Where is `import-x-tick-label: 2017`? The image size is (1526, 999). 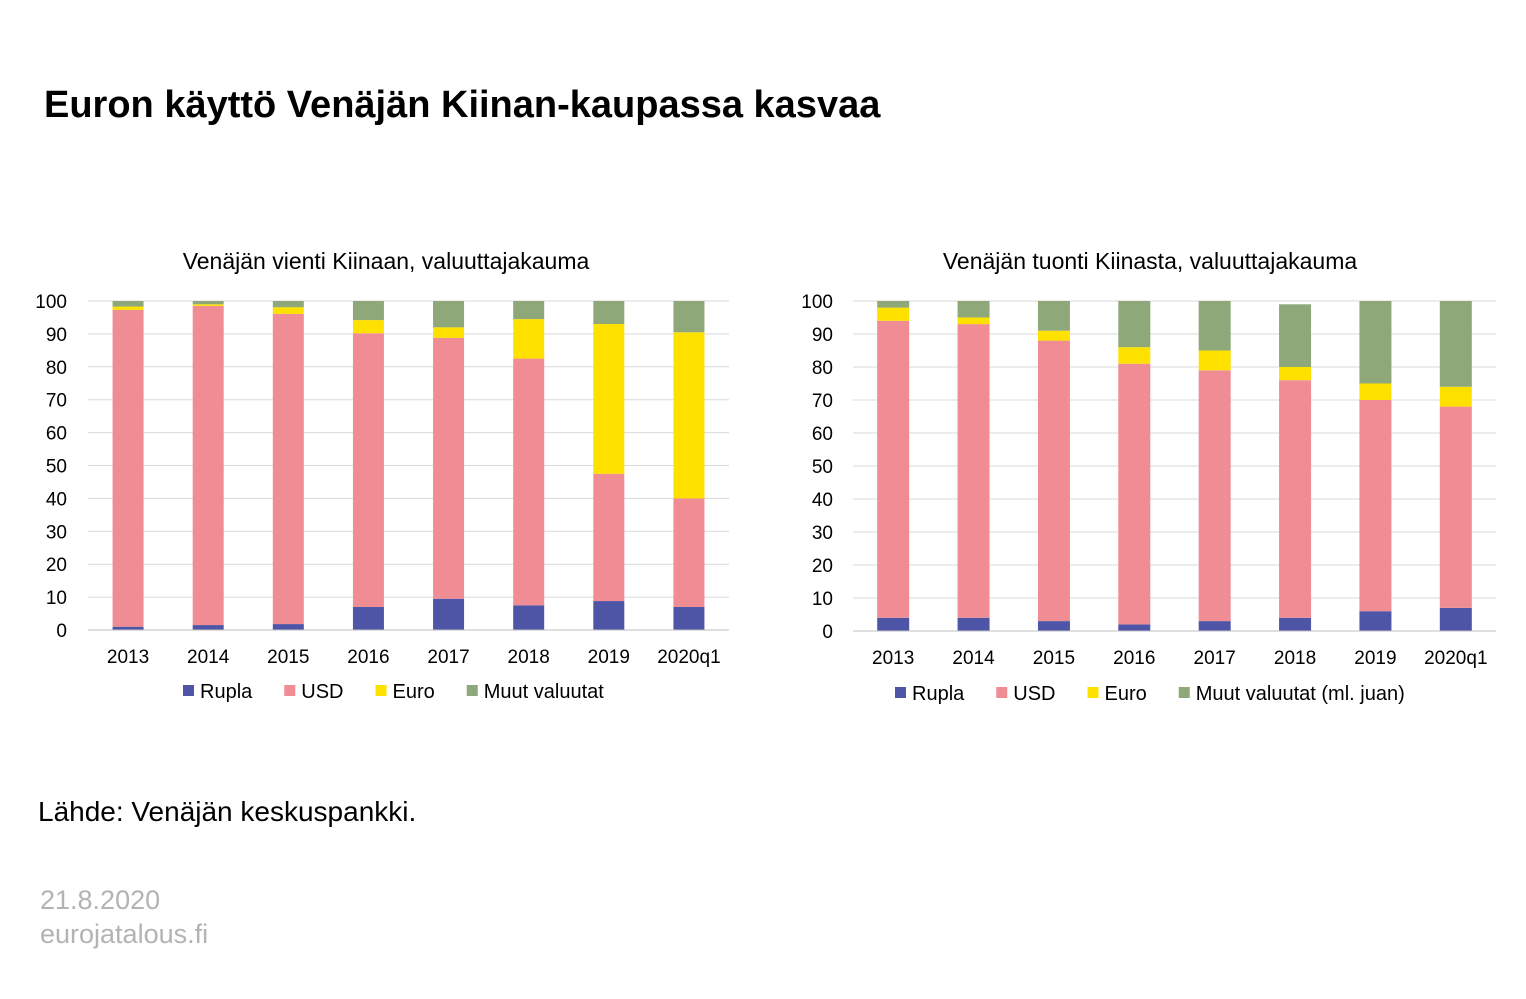 import-x-tick-label: 2017 is located at coordinates (1215, 658).